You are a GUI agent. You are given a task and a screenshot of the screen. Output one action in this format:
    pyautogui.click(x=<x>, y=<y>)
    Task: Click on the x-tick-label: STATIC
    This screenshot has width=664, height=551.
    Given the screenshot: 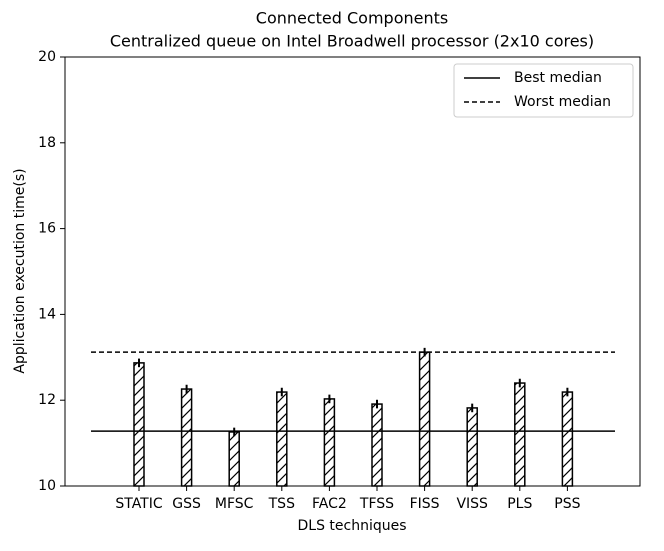 What is the action you would take?
    pyautogui.click(x=139, y=504)
    